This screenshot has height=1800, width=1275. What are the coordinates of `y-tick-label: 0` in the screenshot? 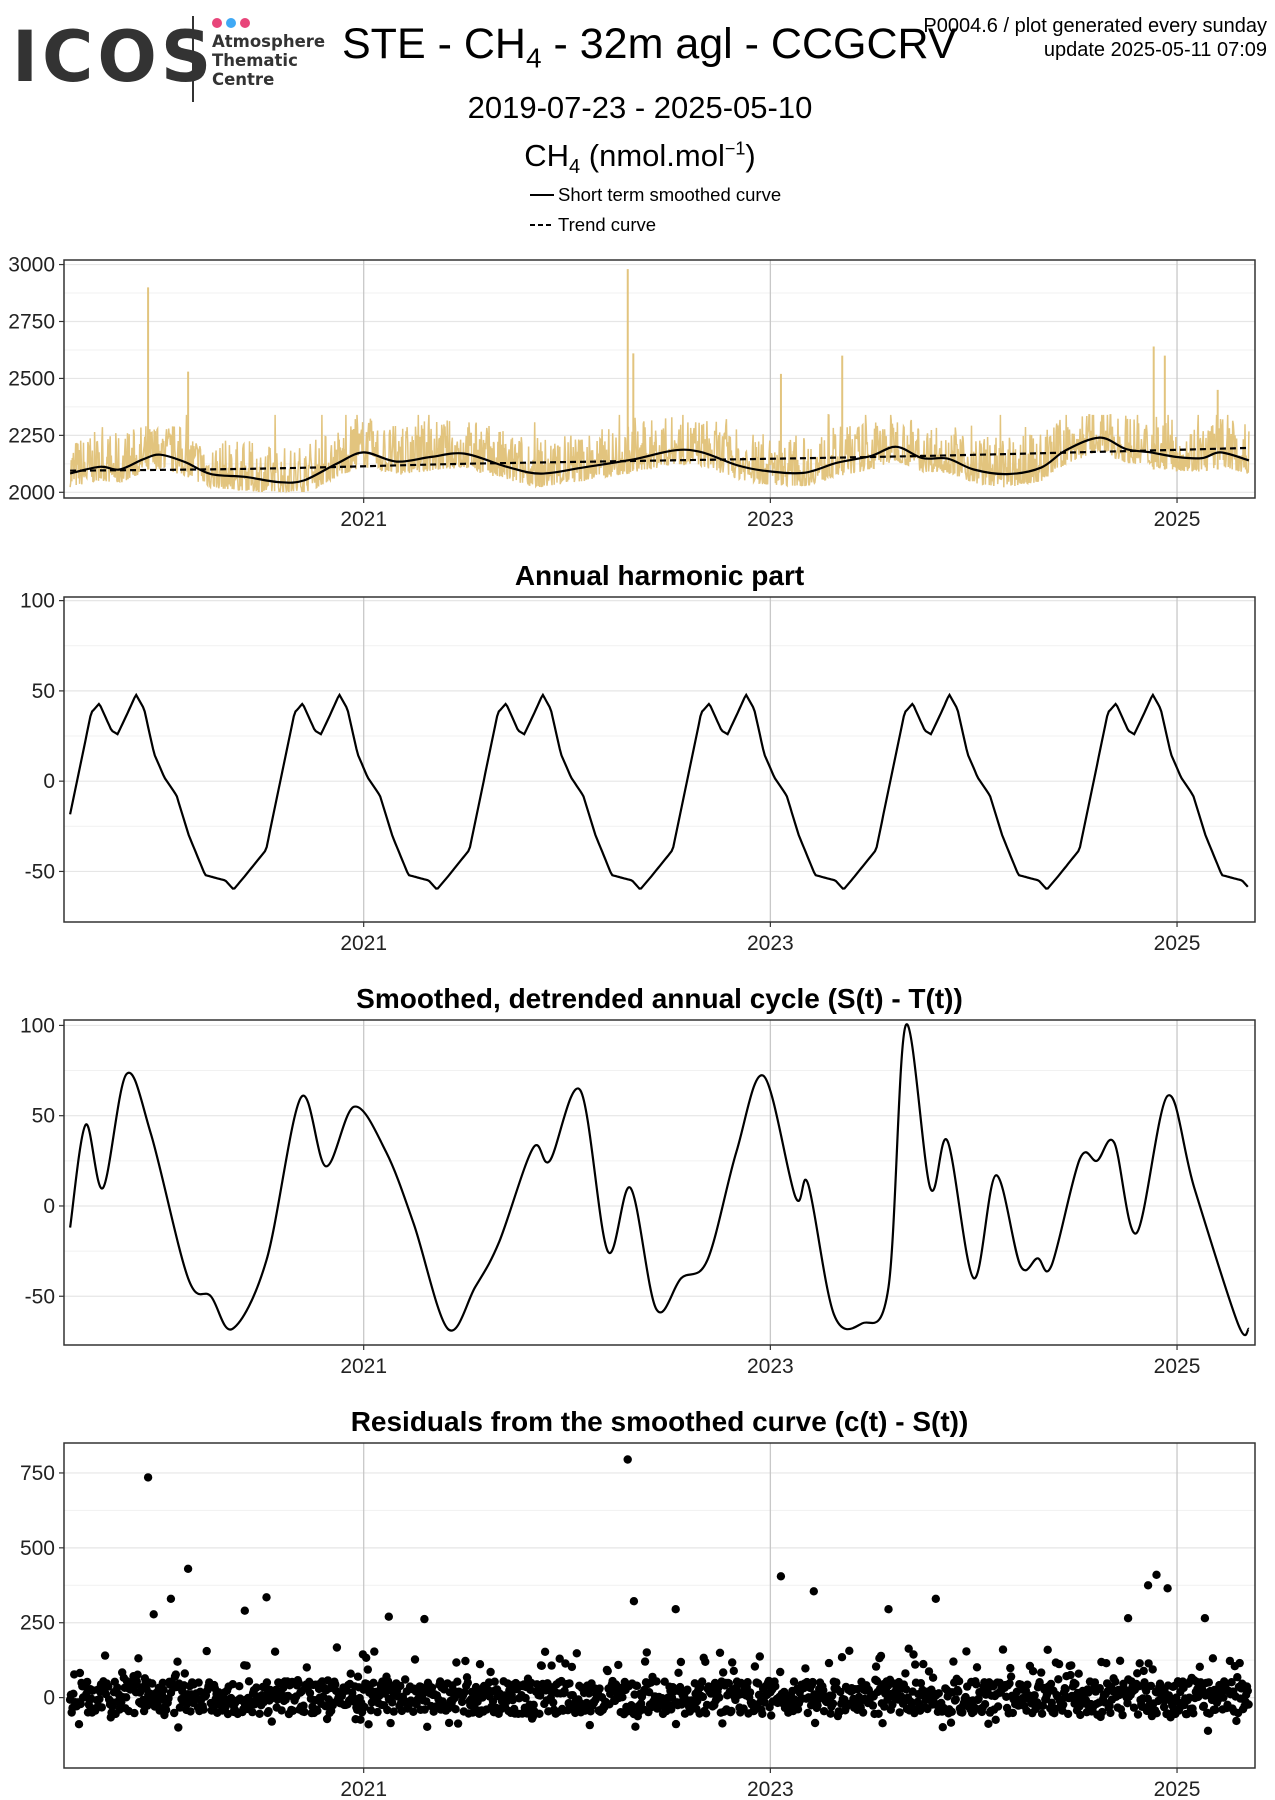 It's located at (49, 1698).